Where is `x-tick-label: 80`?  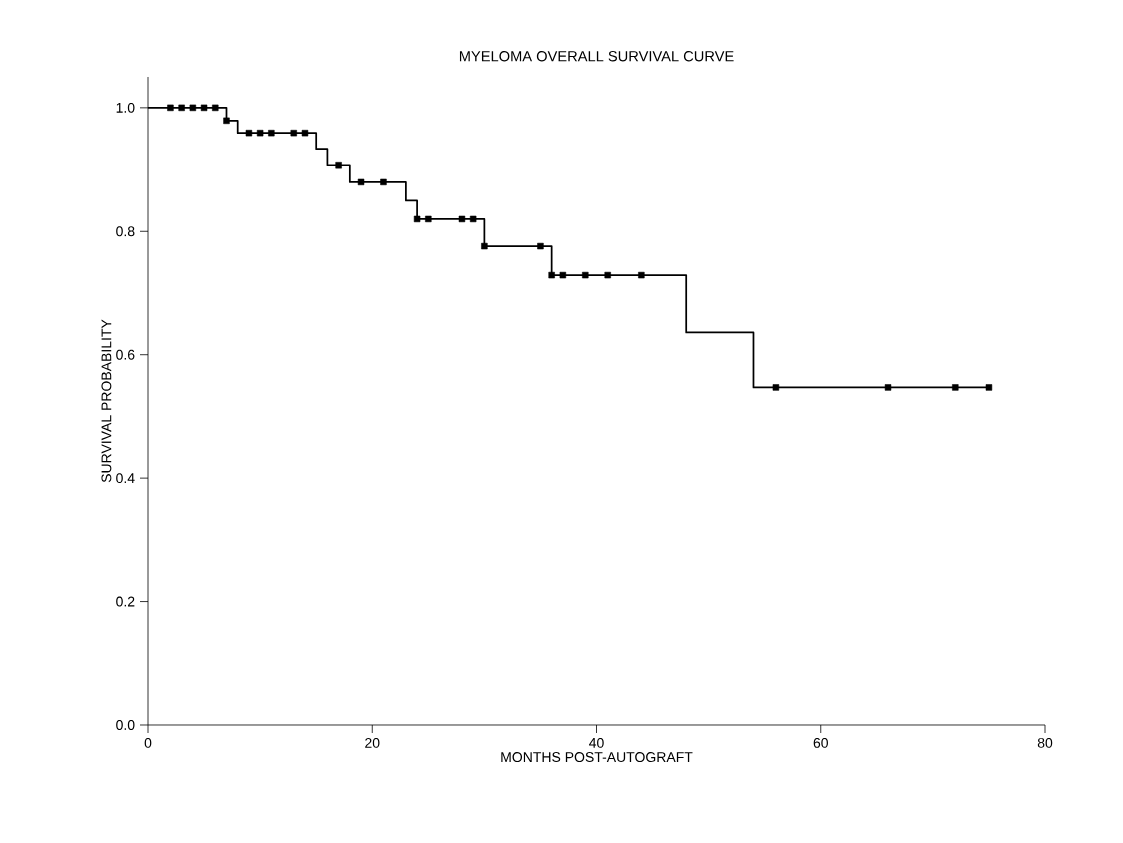 x-tick-label: 80 is located at coordinates (1045, 742).